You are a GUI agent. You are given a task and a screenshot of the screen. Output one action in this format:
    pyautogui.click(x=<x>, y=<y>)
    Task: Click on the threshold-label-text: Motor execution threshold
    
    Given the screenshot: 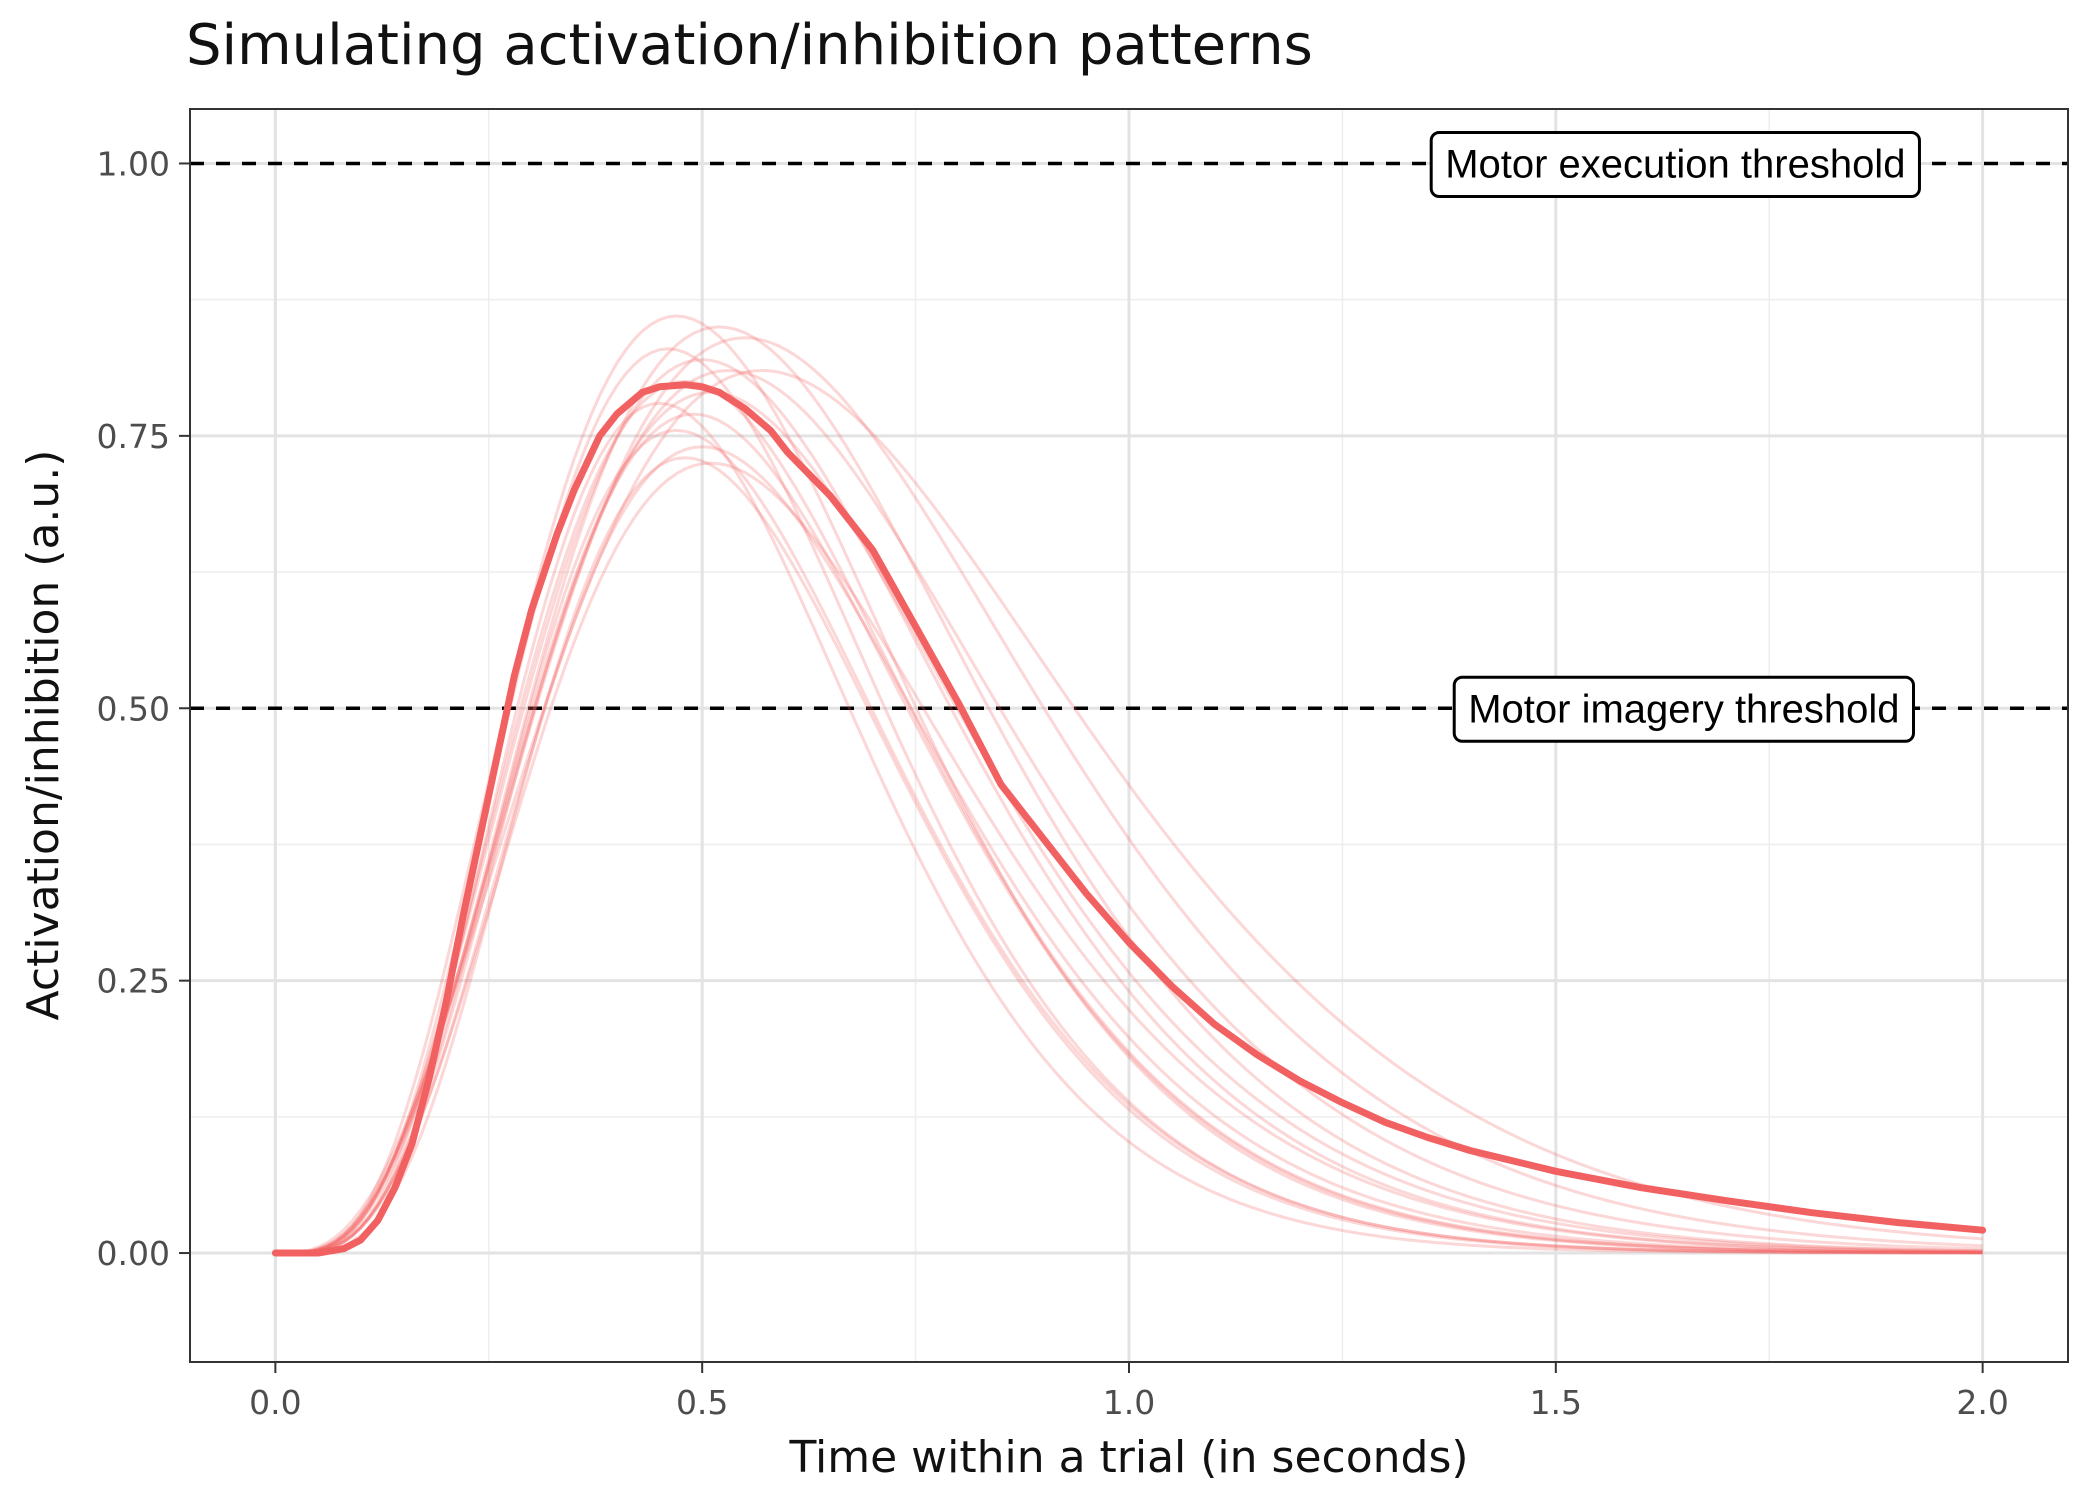 What is the action you would take?
    pyautogui.click(x=1675, y=164)
    